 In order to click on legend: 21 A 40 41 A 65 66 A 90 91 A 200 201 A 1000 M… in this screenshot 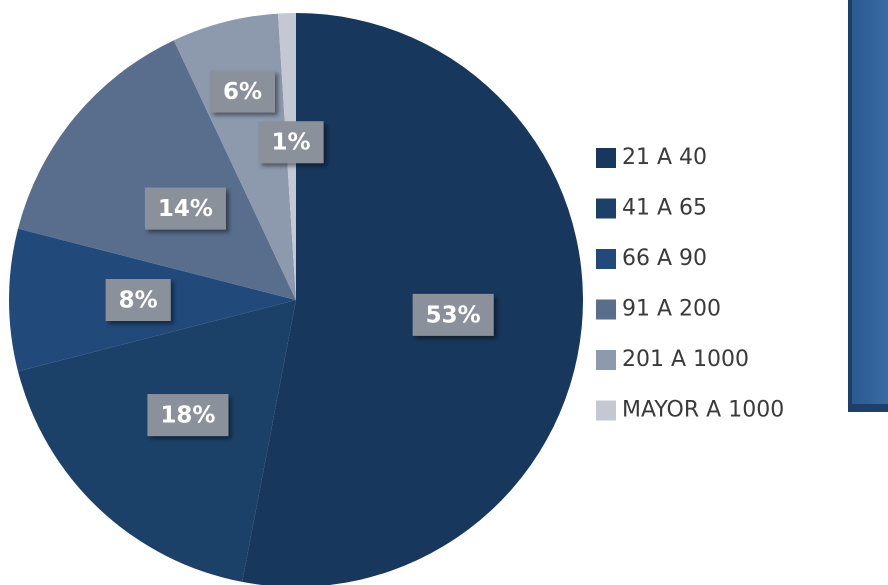, I will do `click(690, 284)`.